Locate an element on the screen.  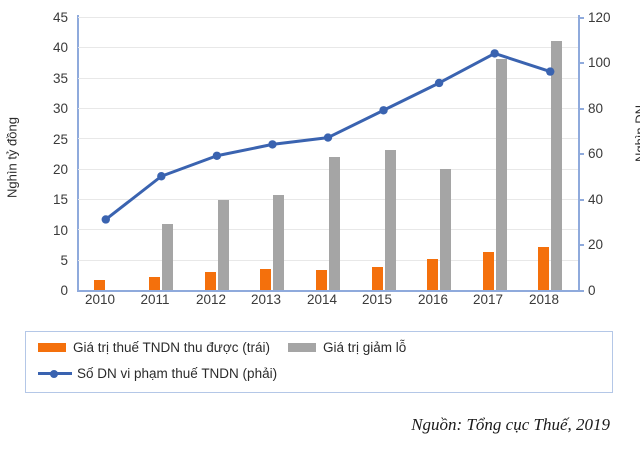
legend-swatch-gray-icon is located at coordinates (301, 347).